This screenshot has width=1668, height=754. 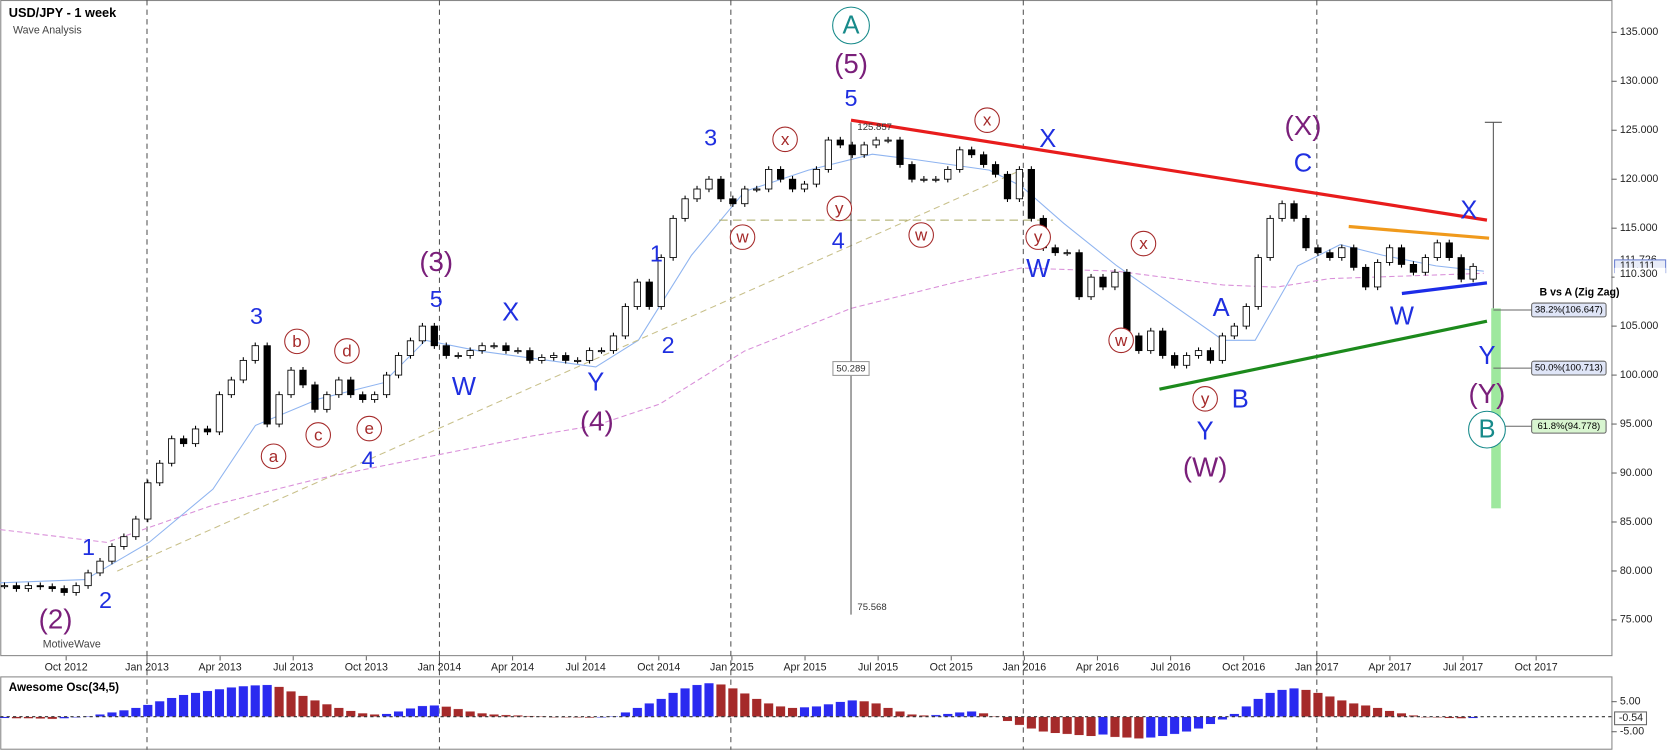 I want to click on measure-bottom: 75.568, so click(x=871, y=607).